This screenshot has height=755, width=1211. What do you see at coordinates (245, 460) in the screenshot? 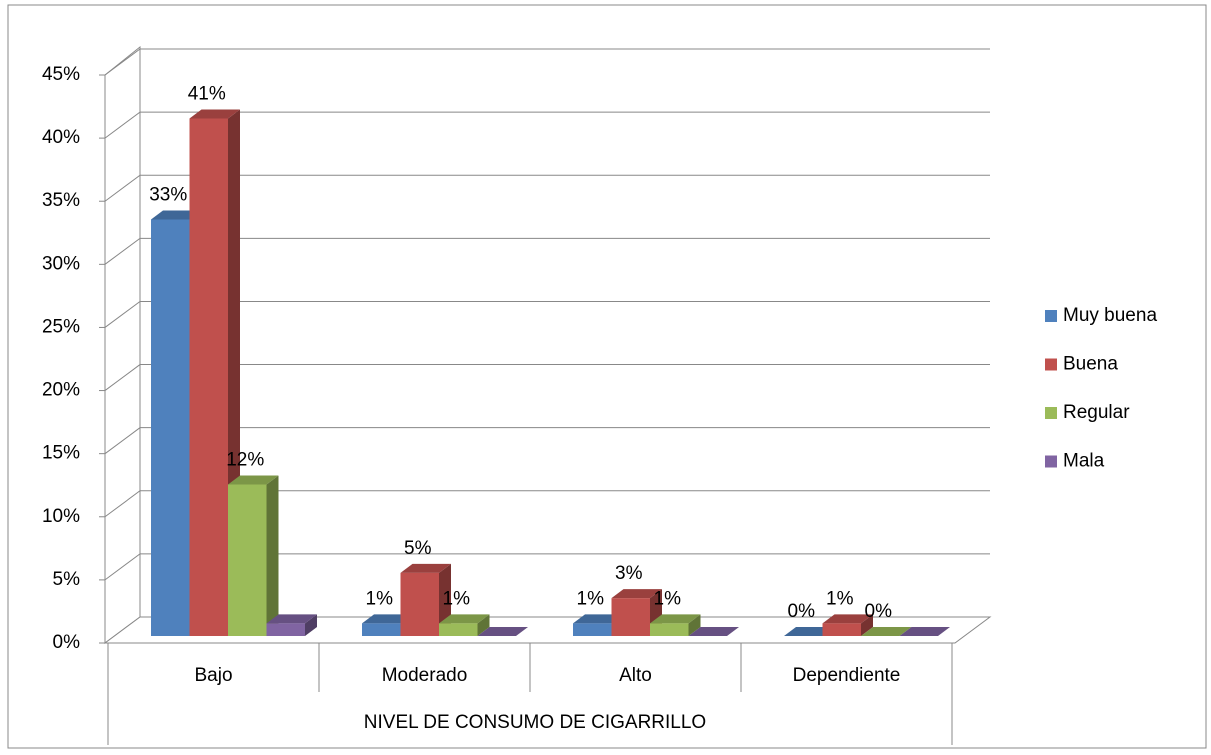
I see `data-label: 12%` at bounding box center [245, 460].